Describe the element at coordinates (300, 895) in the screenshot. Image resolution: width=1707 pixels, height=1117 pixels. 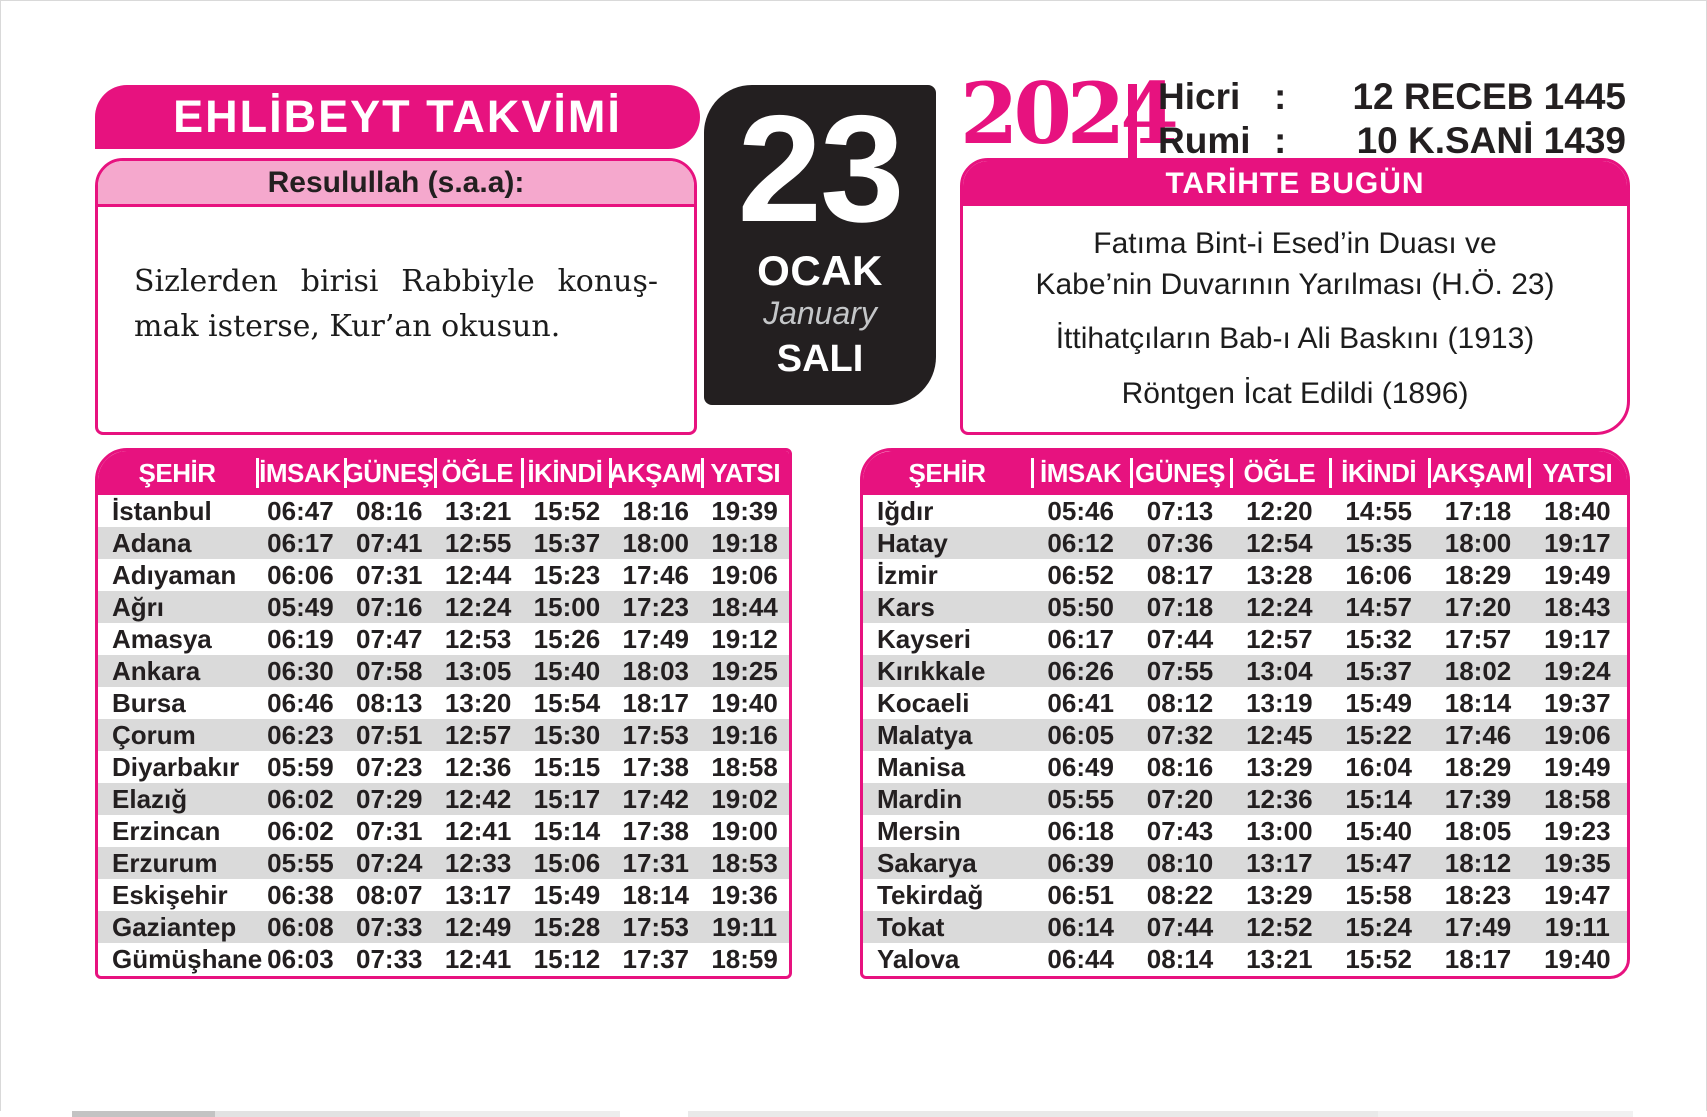
I see `time-cell: 06:38` at that location.